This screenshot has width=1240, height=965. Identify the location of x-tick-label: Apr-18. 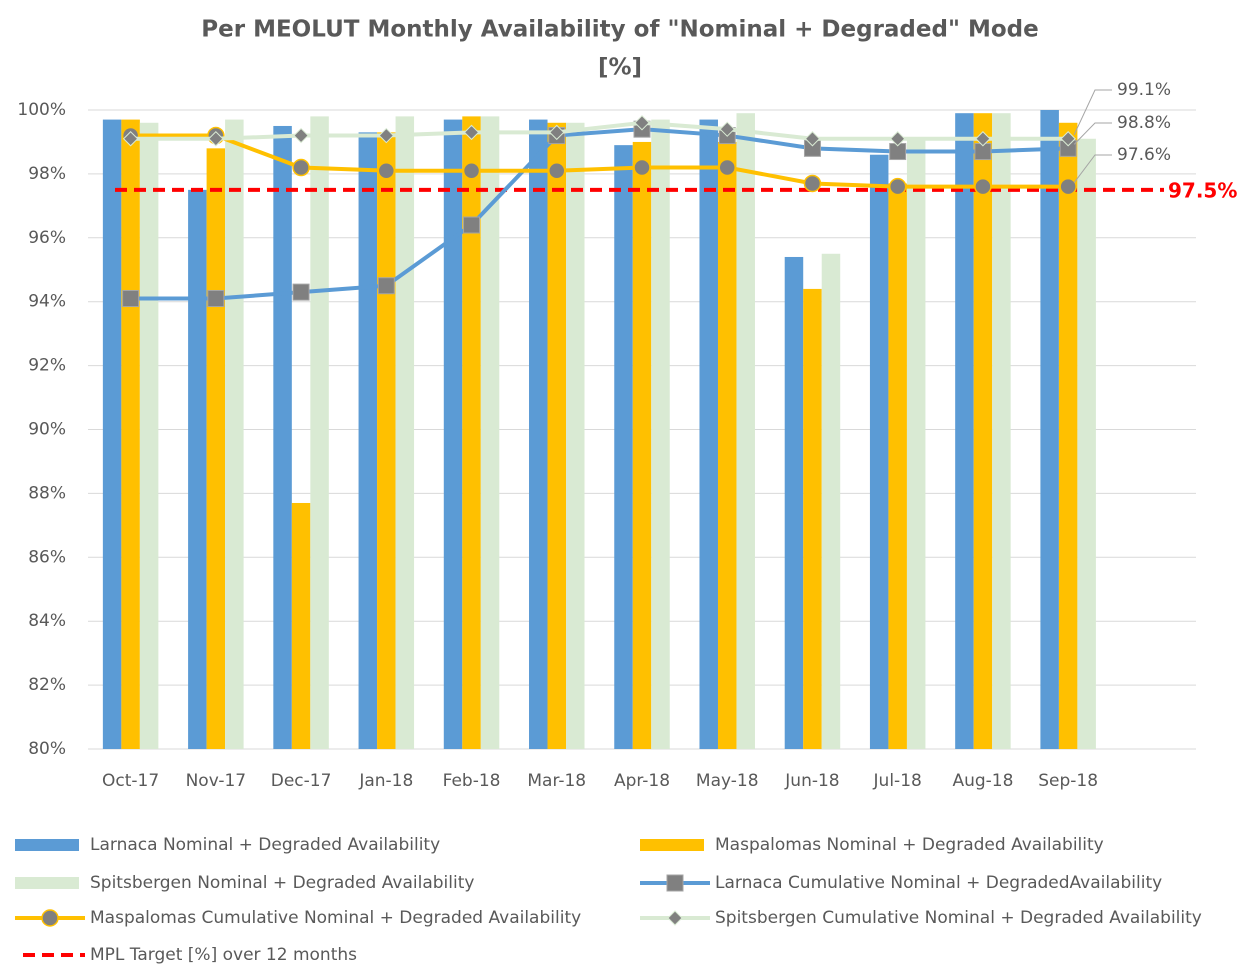
(642, 781).